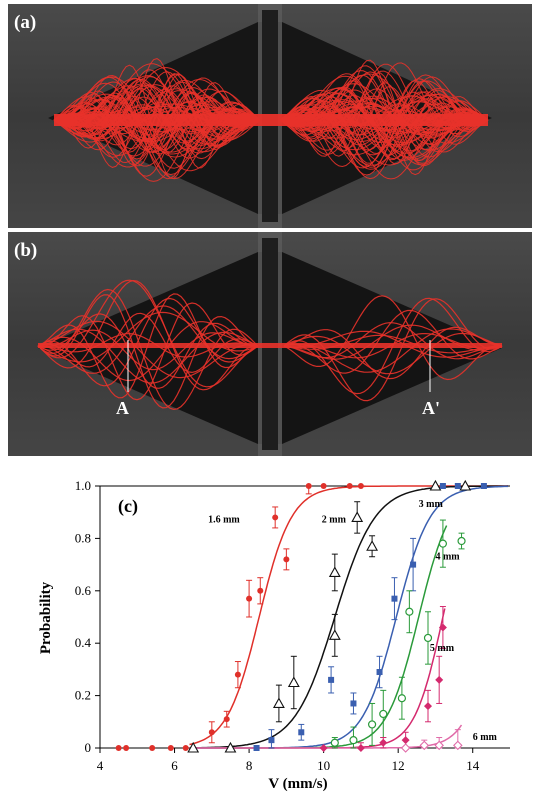 The height and width of the screenshot is (796, 540). Describe the element at coordinates (88, 747) in the screenshot. I see `y-tick-label: 0` at that location.